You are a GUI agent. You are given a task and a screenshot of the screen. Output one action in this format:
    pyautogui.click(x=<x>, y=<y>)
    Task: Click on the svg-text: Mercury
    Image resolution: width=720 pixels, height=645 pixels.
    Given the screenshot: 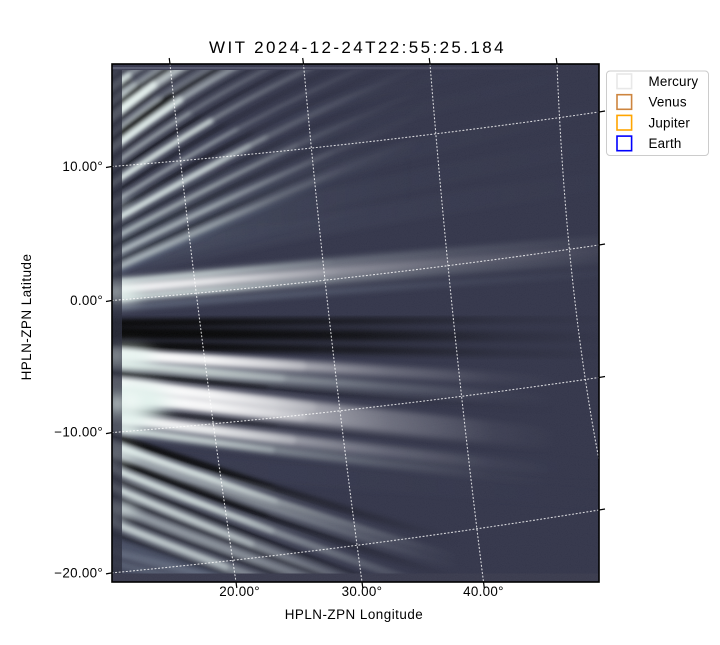 What is the action you would take?
    pyautogui.click(x=674, y=81)
    